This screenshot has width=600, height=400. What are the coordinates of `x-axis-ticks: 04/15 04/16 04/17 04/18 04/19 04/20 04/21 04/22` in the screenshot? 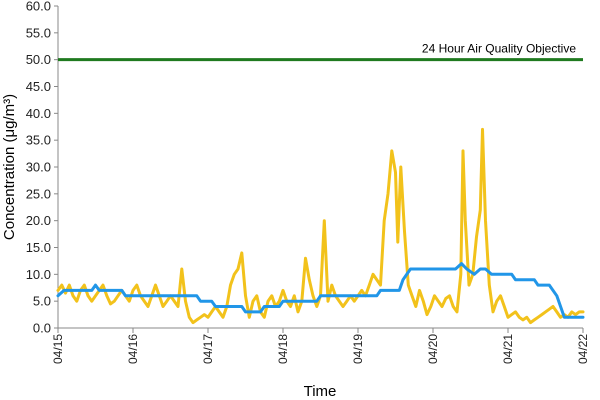 It's located at (320, 346).